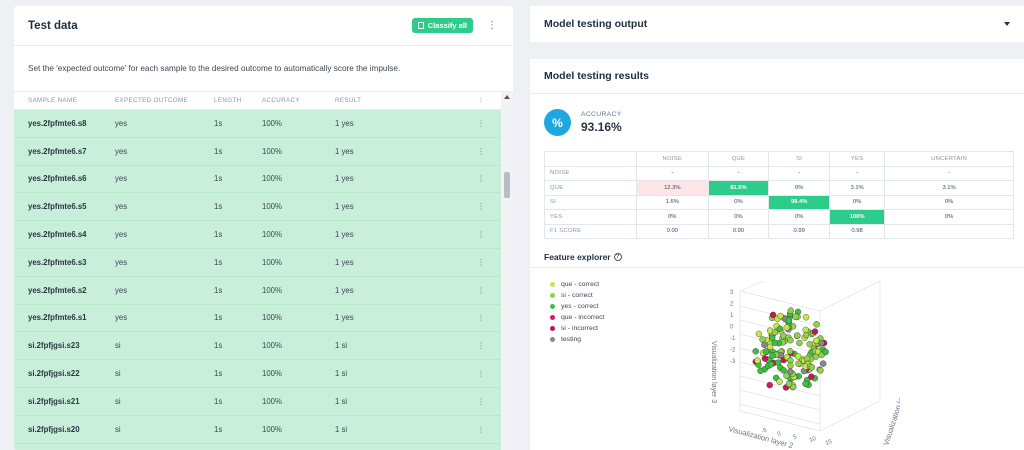 The height and width of the screenshot is (450, 1024). Describe the element at coordinates (577, 306) in the screenshot. I see `legend-item: yes - correct` at that location.